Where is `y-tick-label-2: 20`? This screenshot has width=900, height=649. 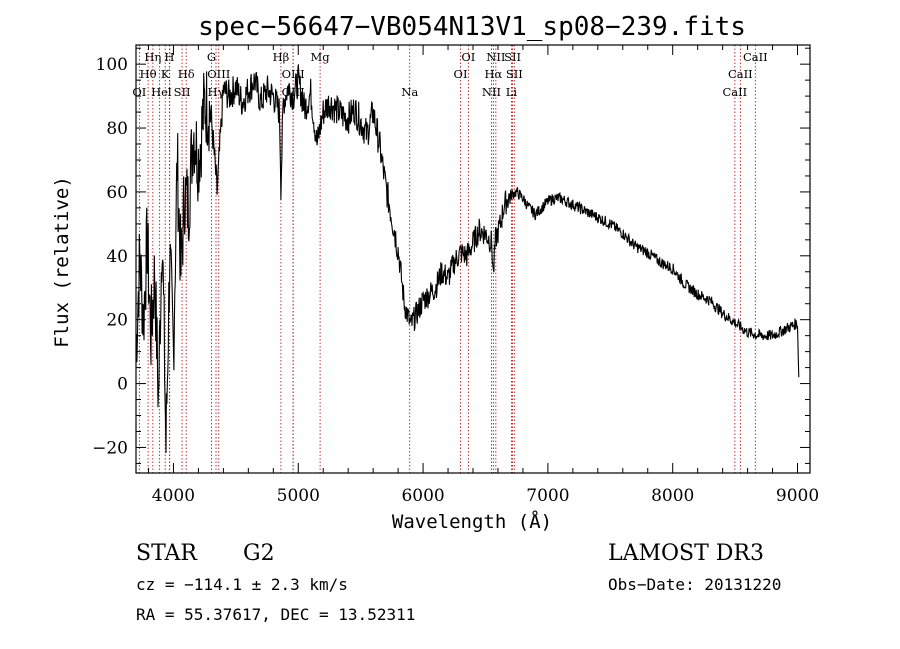
y-tick-label-2: 20 is located at coordinates (117, 321).